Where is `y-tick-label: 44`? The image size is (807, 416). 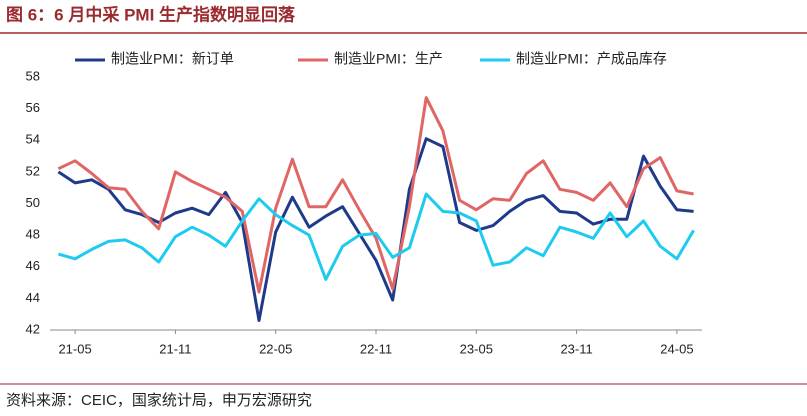
y-tick-label: 44 is located at coordinates (33, 297).